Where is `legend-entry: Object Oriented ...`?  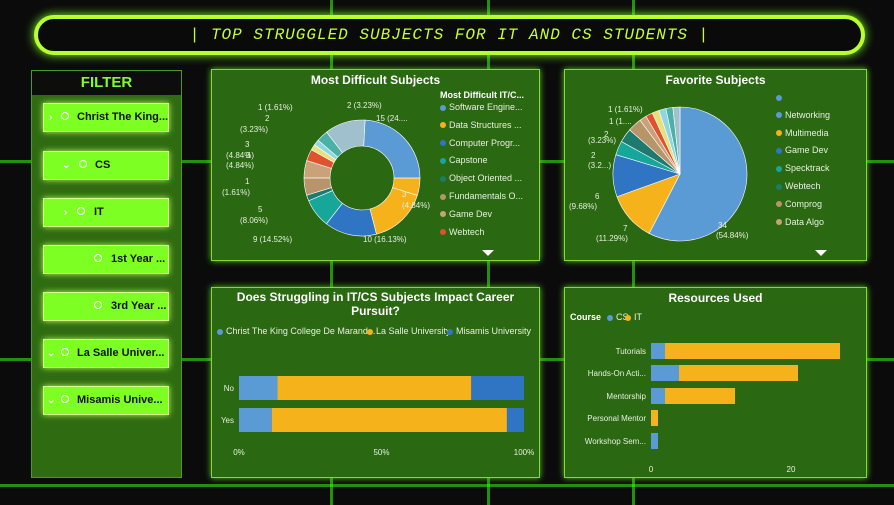
legend-entry: Object Oriented ... is located at coordinates (481, 178).